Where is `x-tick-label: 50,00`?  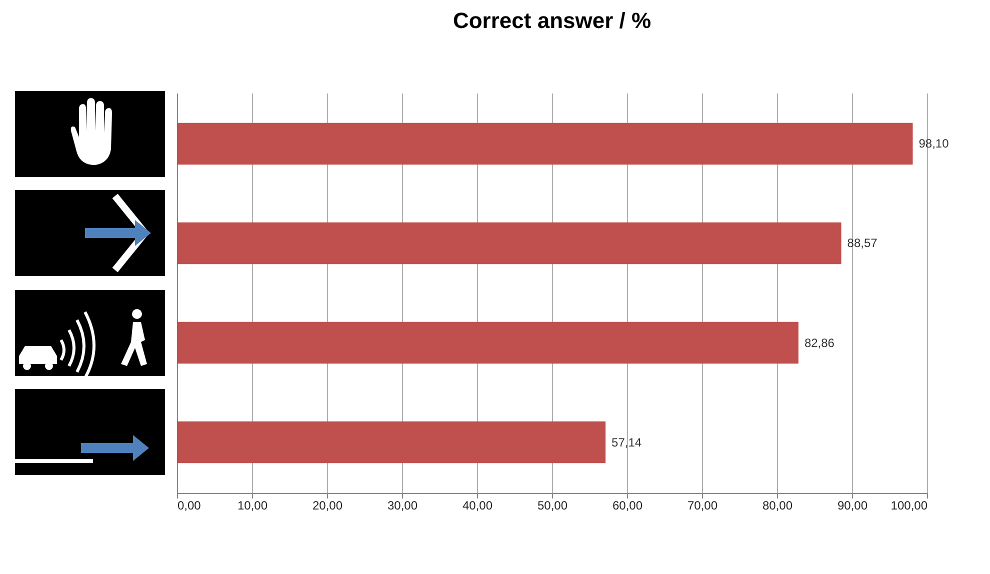 x-tick-label: 50,00 is located at coordinates (552, 505).